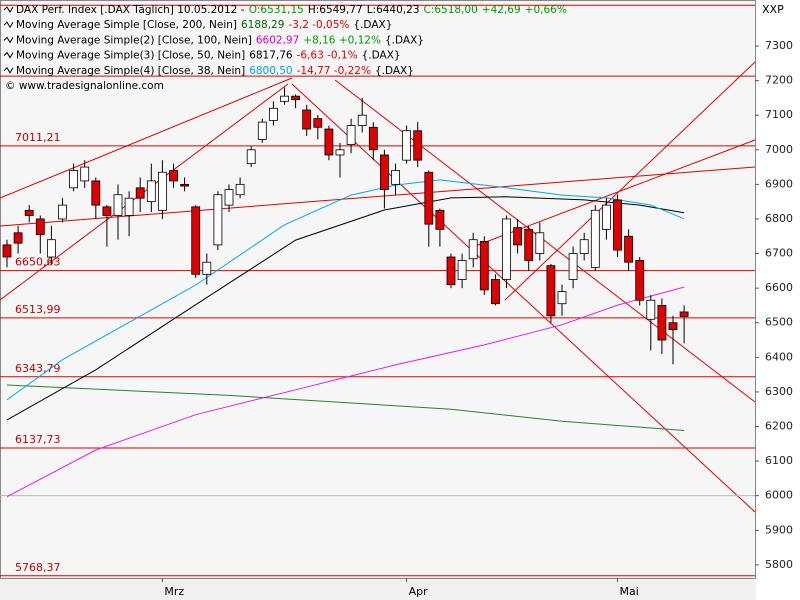 Image resolution: width=800 pixels, height=600 pixels. I want to click on header-segment: -3,2 -0,05%, so click(318, 25).